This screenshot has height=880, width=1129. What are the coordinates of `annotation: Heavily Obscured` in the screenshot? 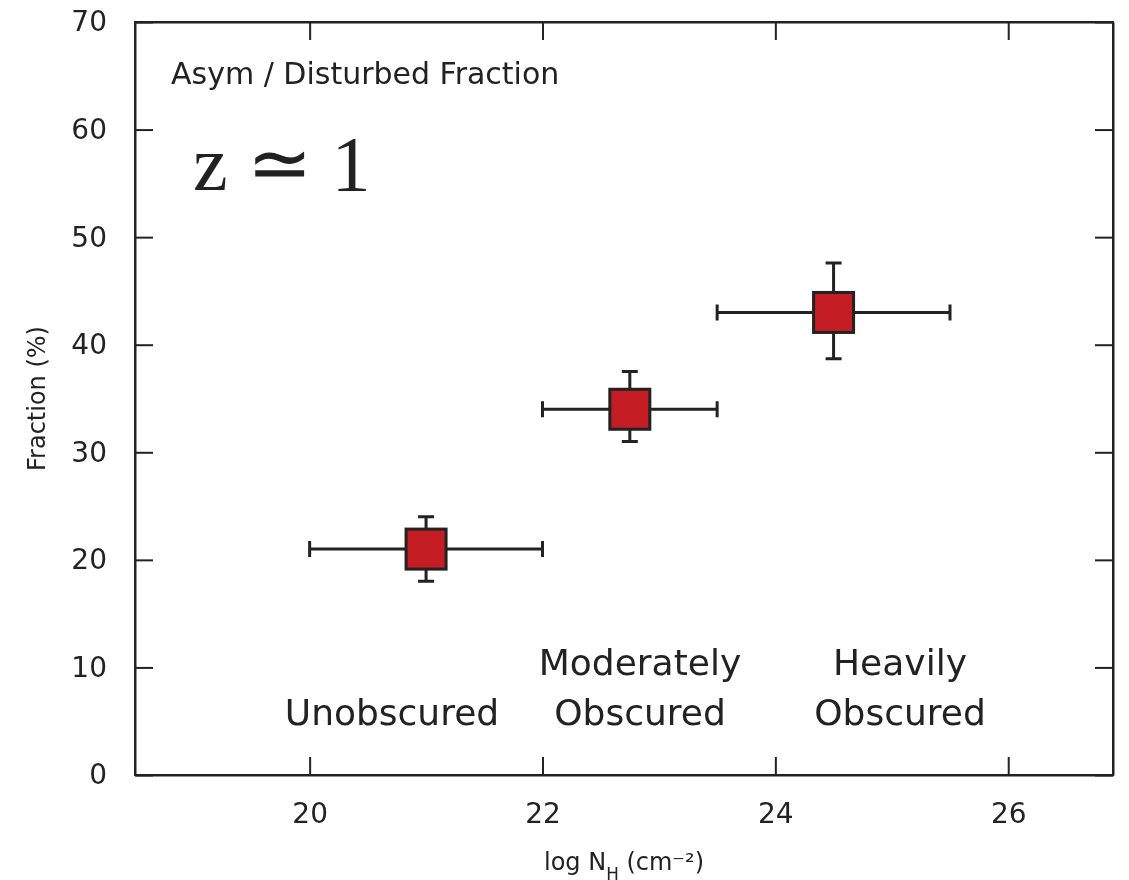 It's located at (900, 687).